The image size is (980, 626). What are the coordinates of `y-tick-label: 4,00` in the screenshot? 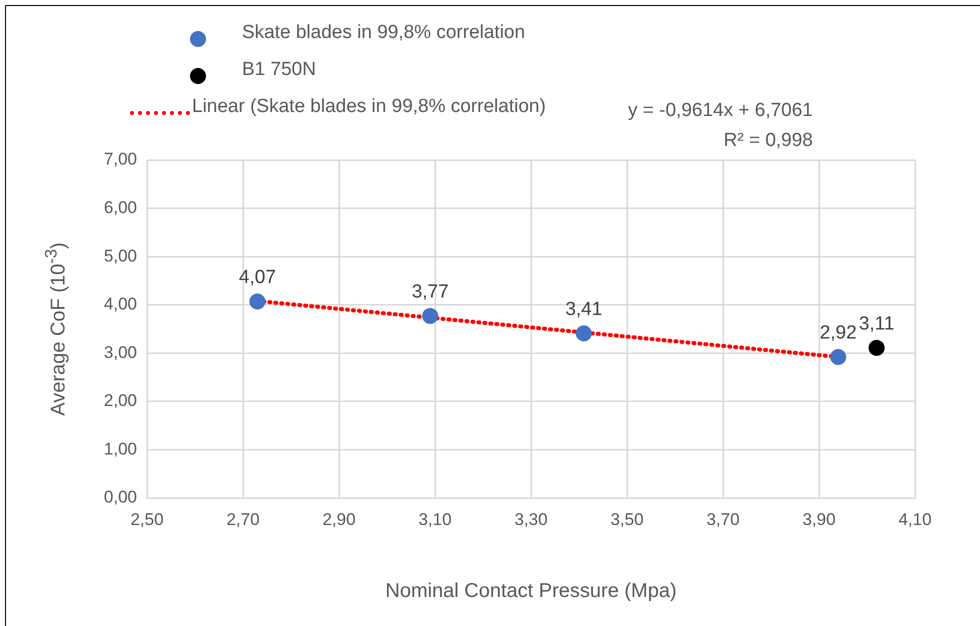 It's located at (120, 304).